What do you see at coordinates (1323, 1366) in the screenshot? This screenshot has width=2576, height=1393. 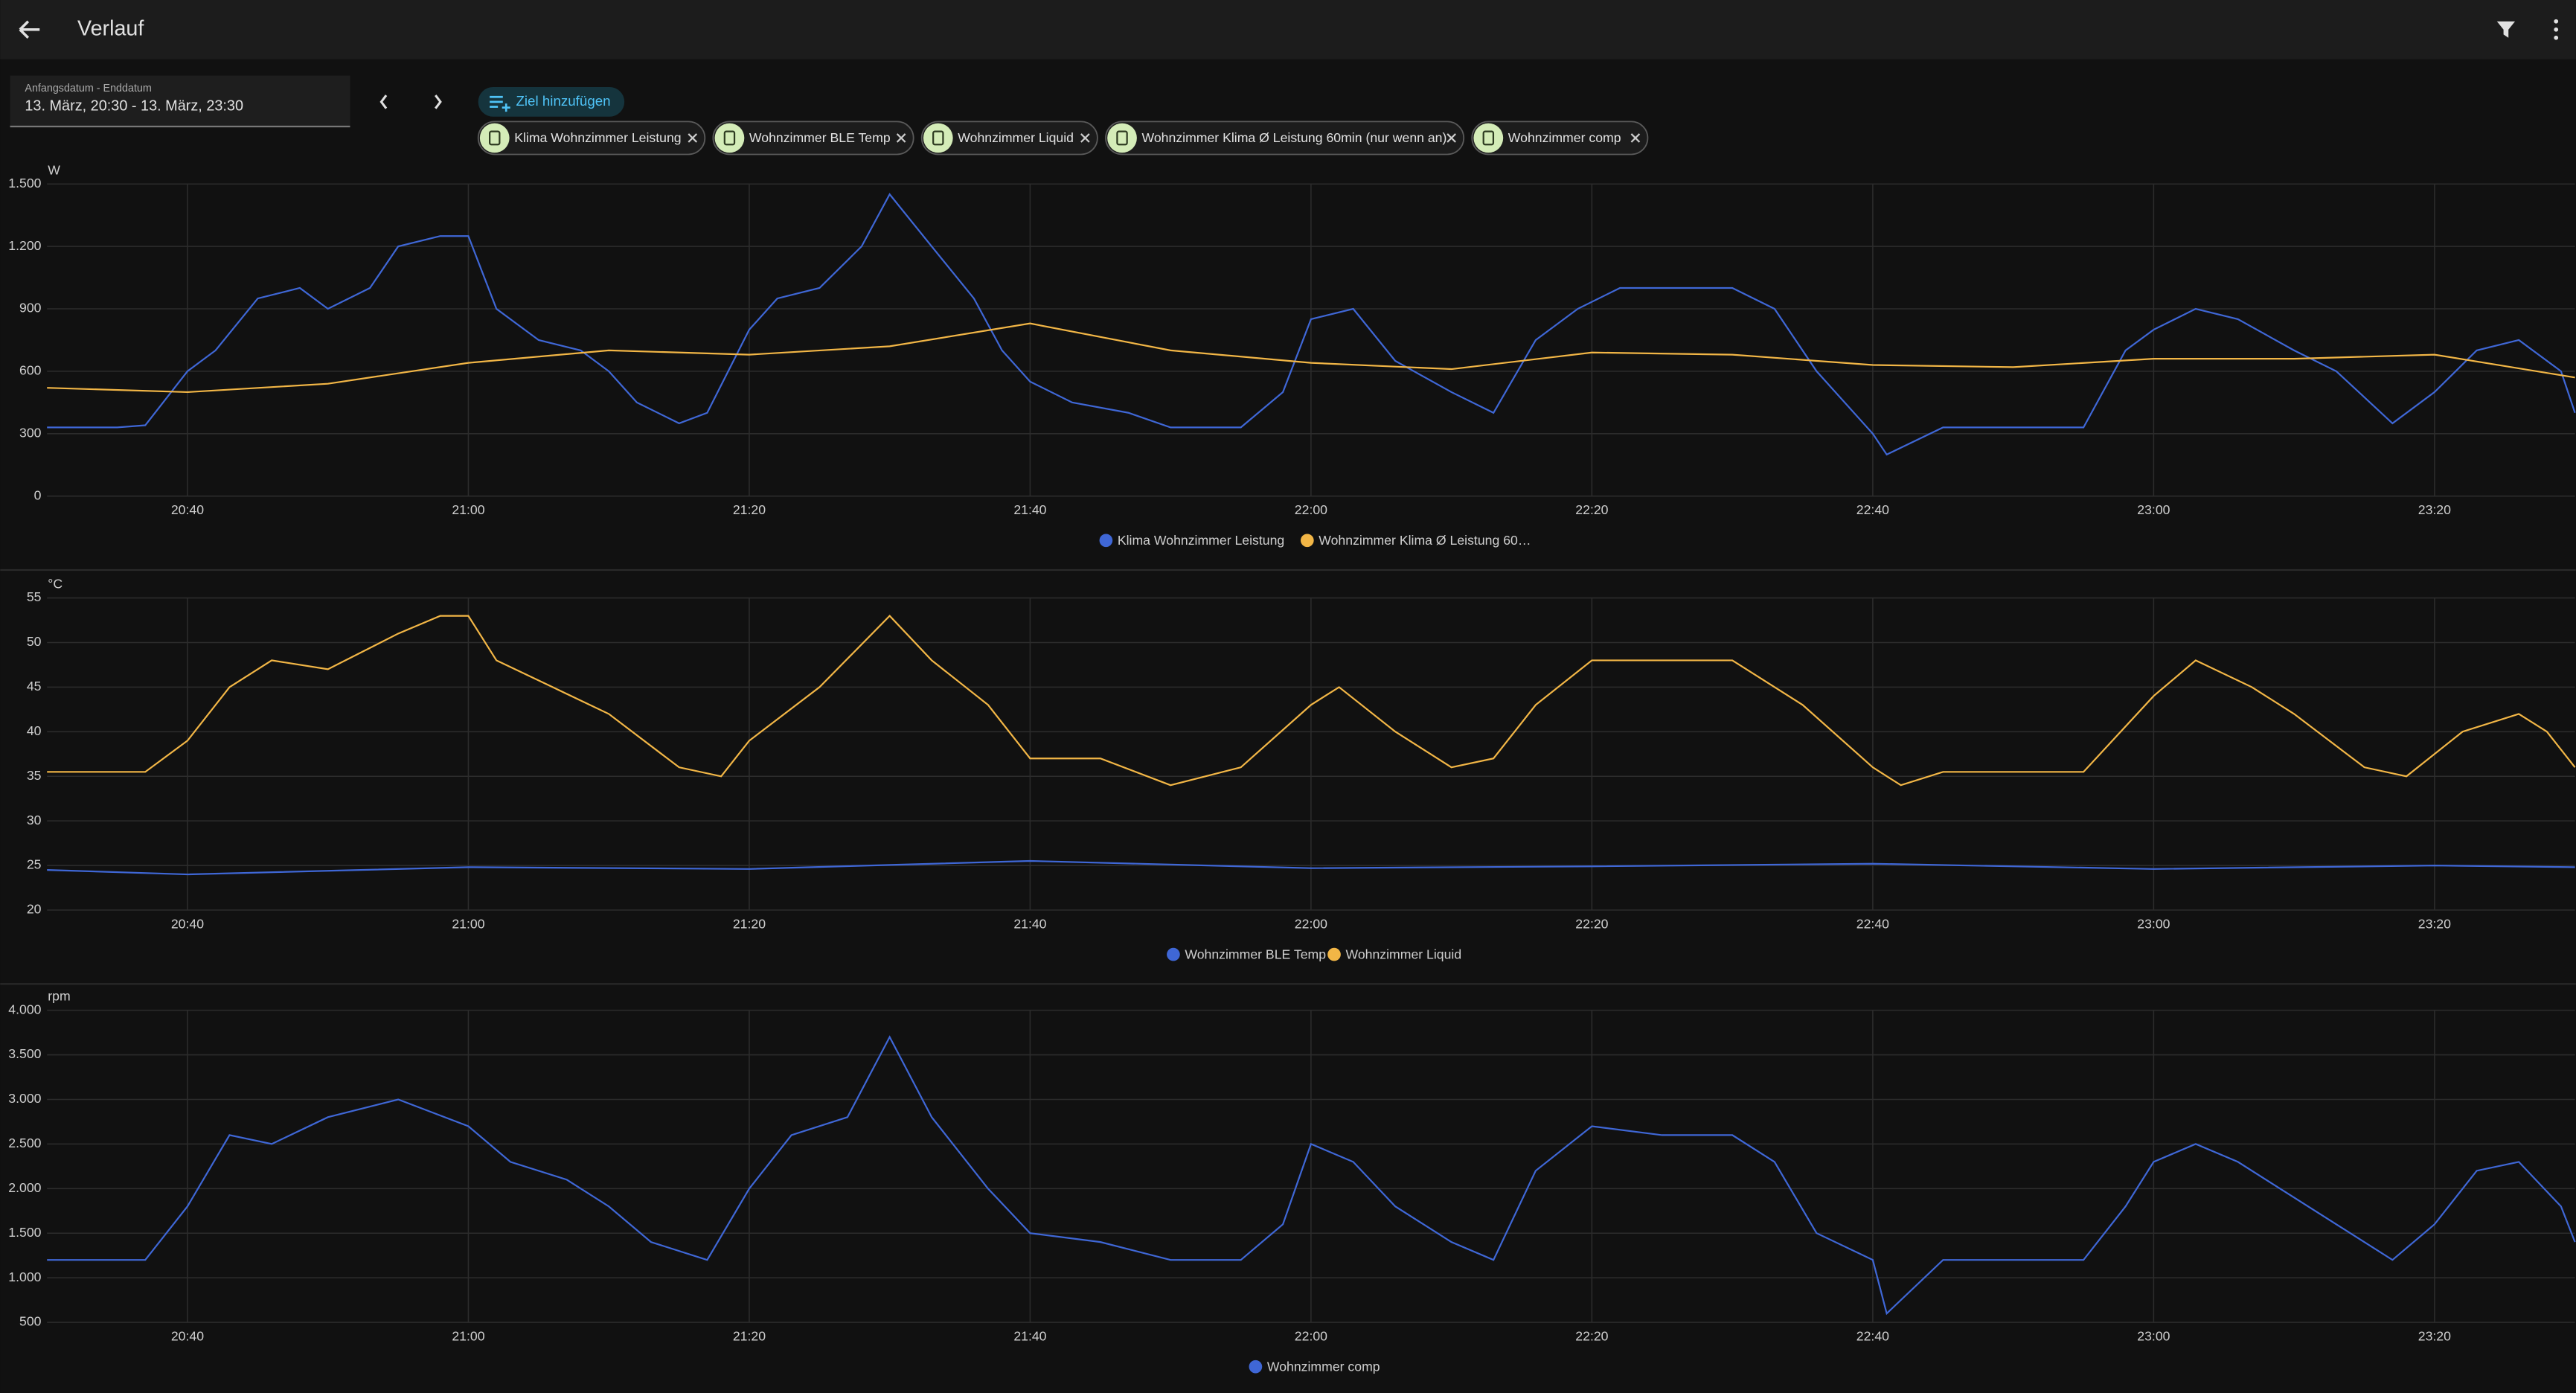 I see `legend-label: Wohnzimmer comp` at bounding box center [1323, 1366].